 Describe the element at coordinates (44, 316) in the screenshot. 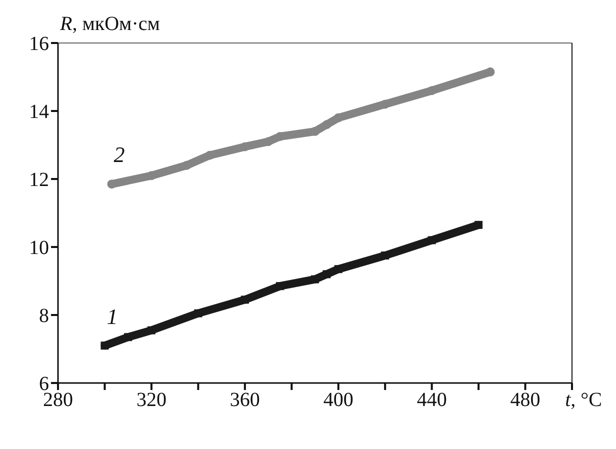

I see `y-tick-label: 8` at that location.